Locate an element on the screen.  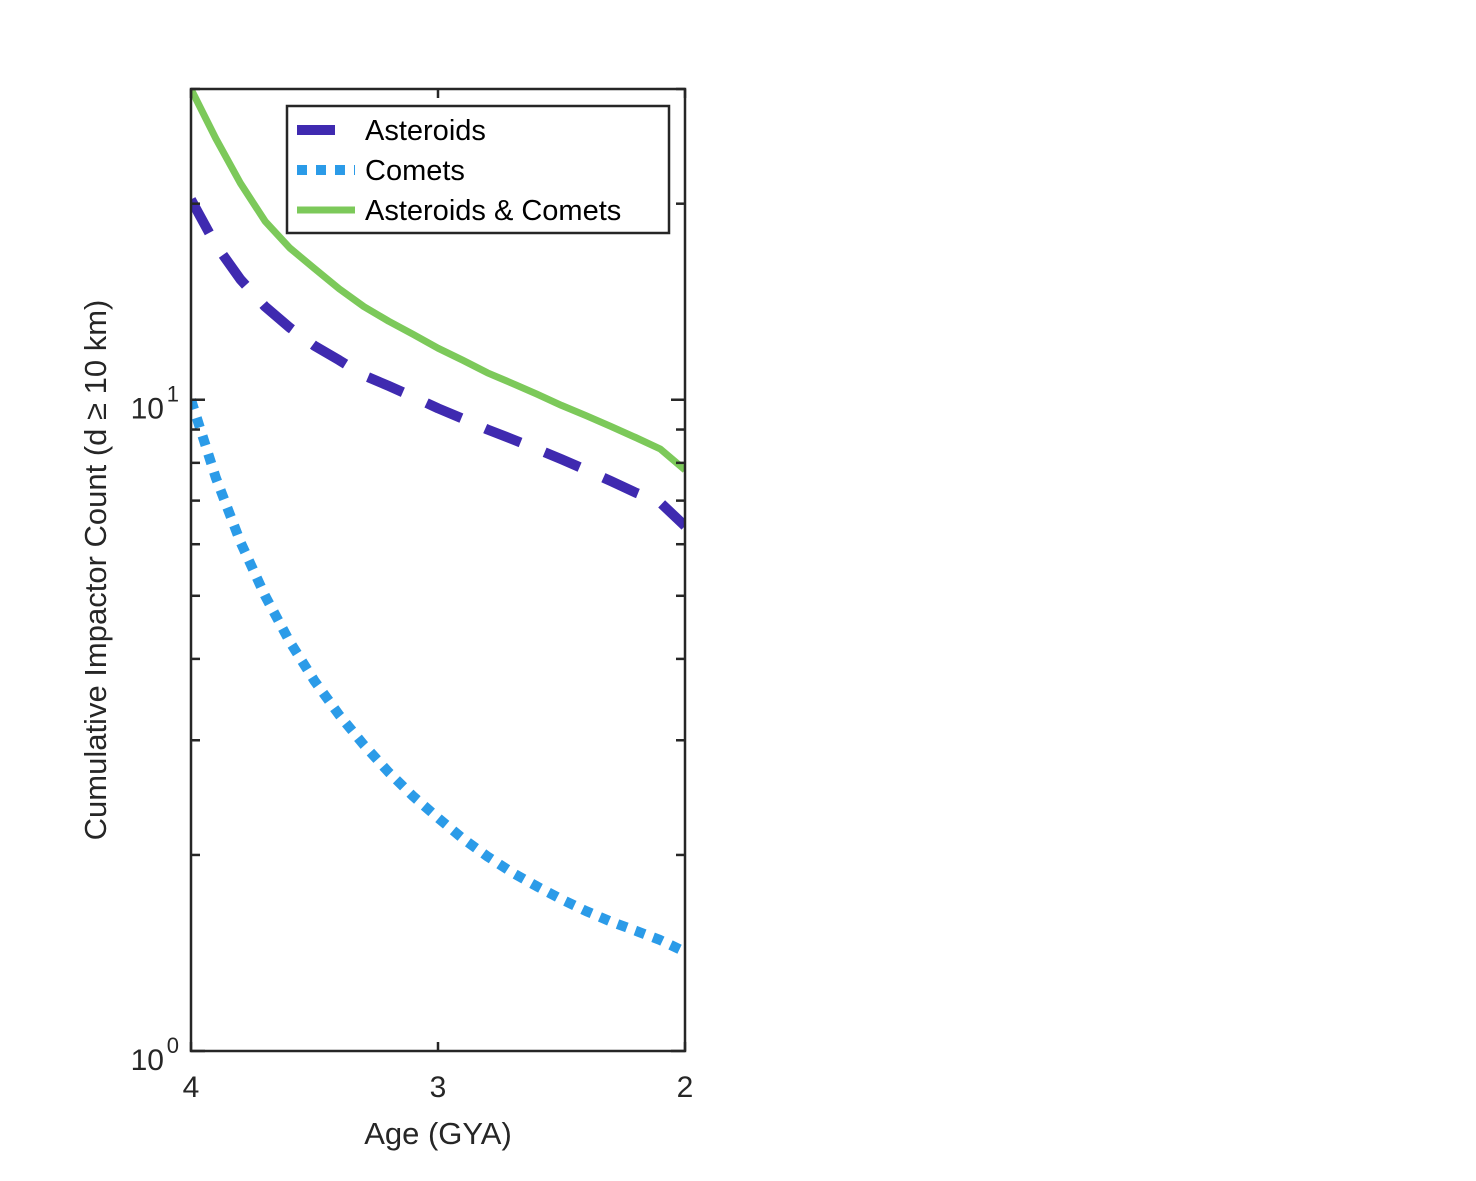
legend: Asteroids Comets Asteroids & Comets is located at coordinates (478, 169).